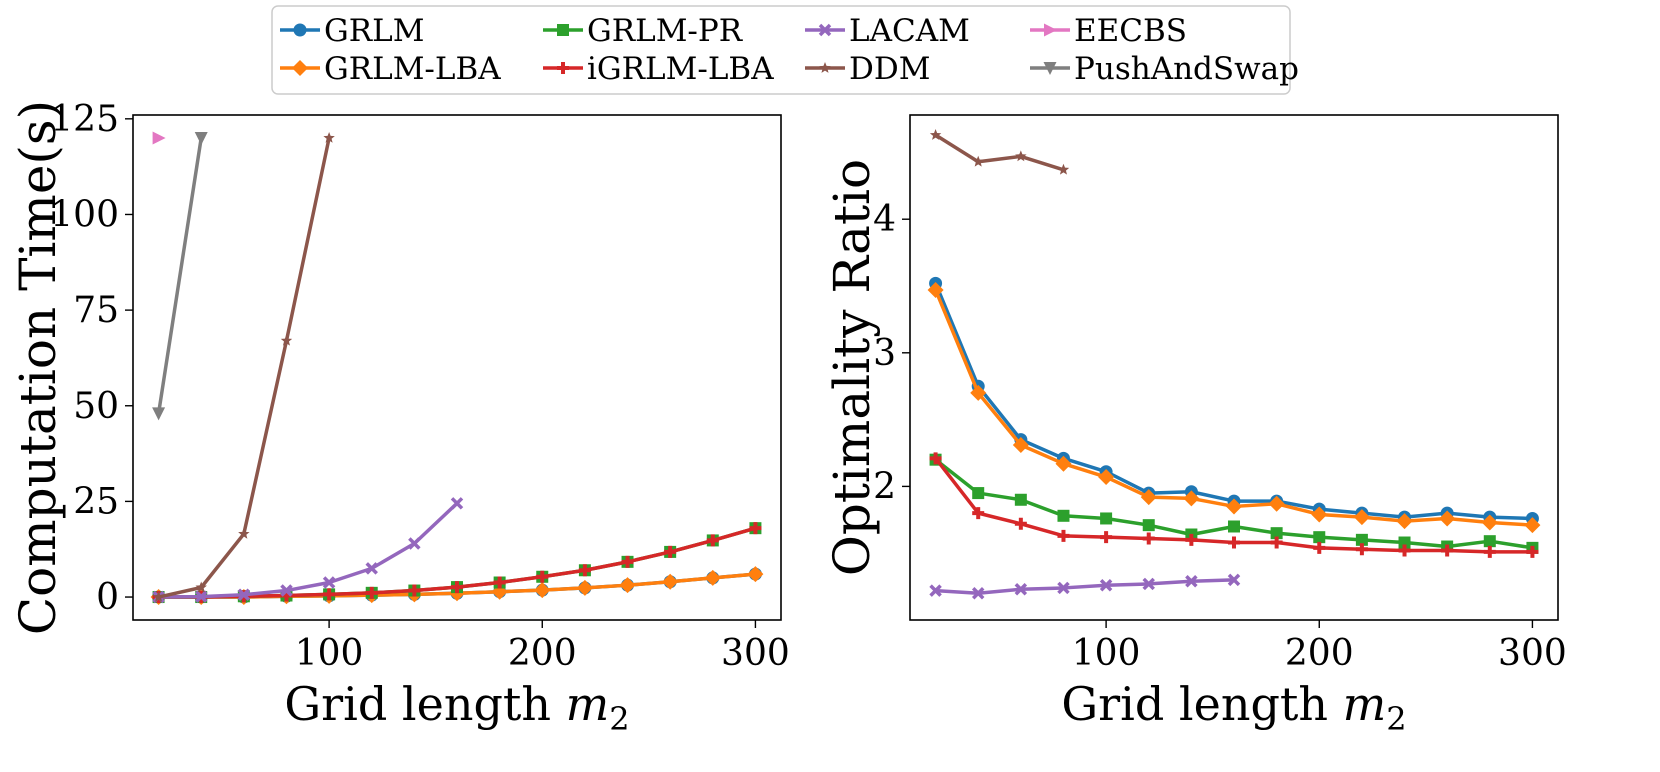 The image size is (1660, 772). Describe the element at coordinates (107, 597) in the screenshot. I see `y-tick-label: 0` at that location.